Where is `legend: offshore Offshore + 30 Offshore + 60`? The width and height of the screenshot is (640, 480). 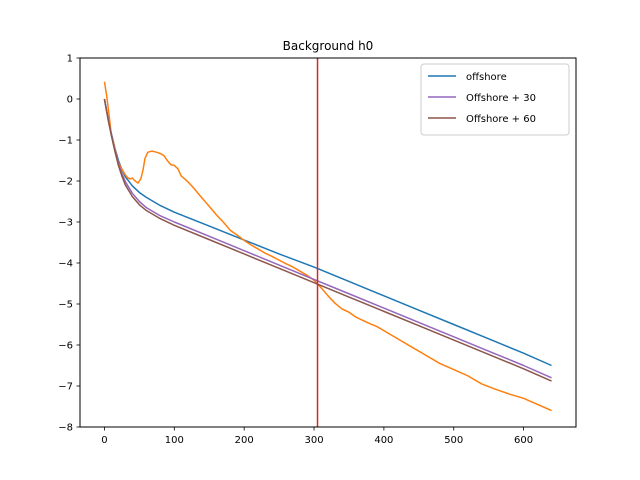
legend: offshore Offshore + 30 Offshore + 60 is located at coordinates (495, 99).